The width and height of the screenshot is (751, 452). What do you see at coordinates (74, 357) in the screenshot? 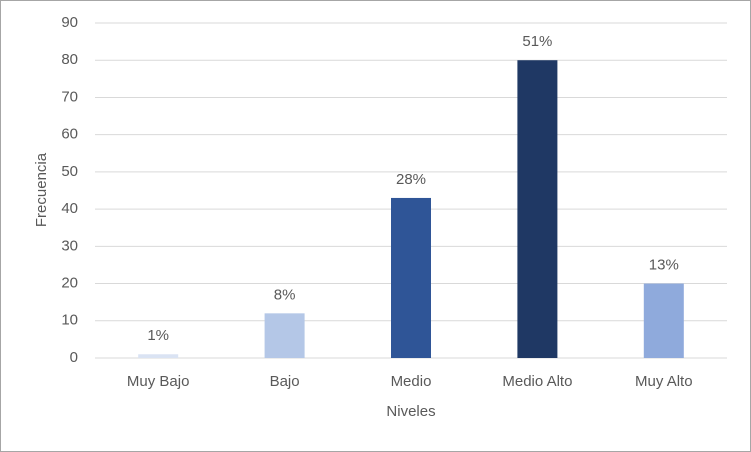
I see `y-tick-label: 0` at bounding box center [74, 357].